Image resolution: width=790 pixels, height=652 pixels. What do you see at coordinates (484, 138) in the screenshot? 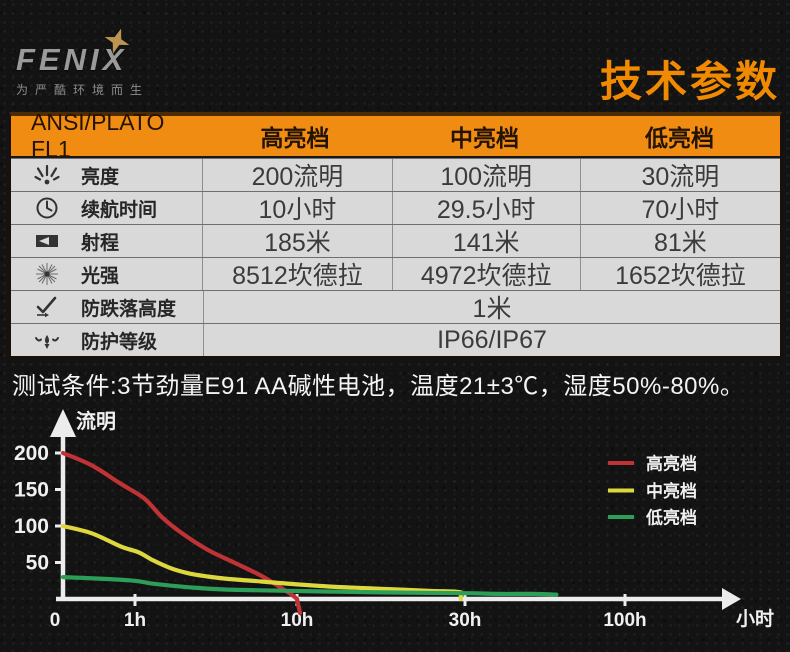
I see `column-header: 中亮档` at bounding box center [484, 138].